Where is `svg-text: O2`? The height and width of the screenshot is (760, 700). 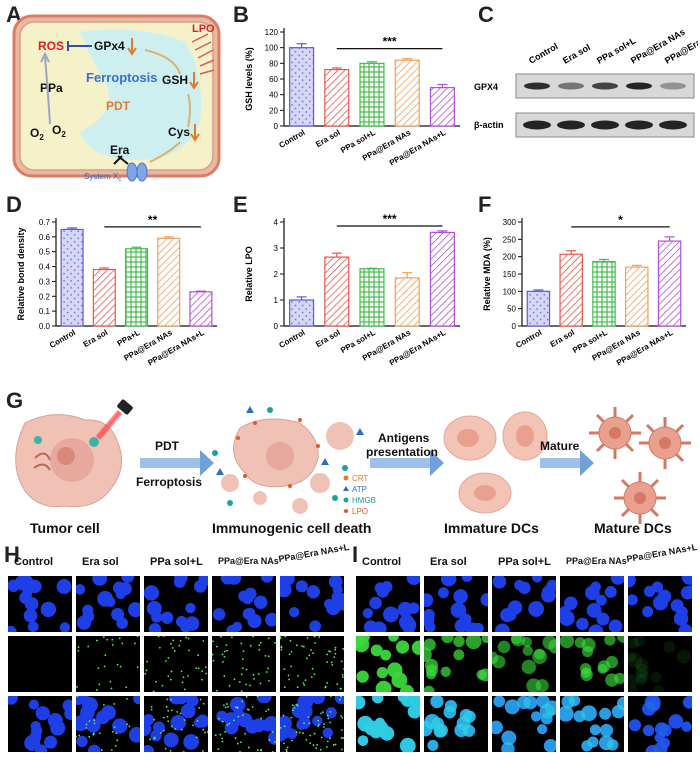
svg-text: O2 is located at coordinates (37, 134).